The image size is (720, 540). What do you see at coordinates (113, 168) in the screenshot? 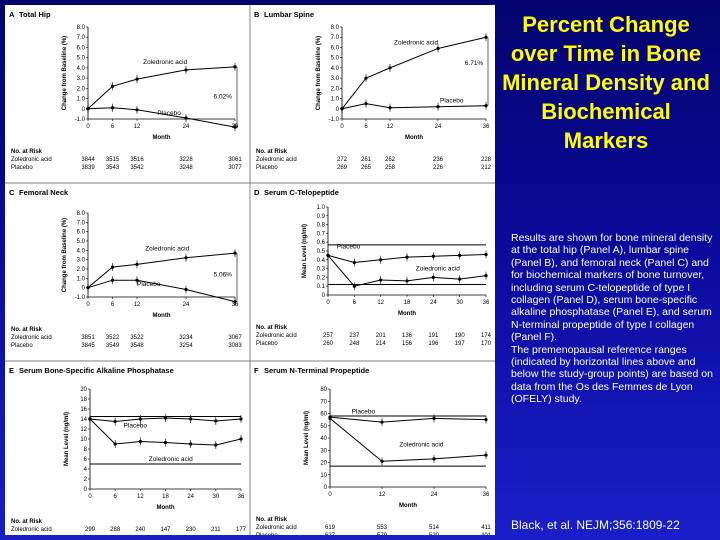
I see `risk-value: 3543` at bounding box center [113, 168].